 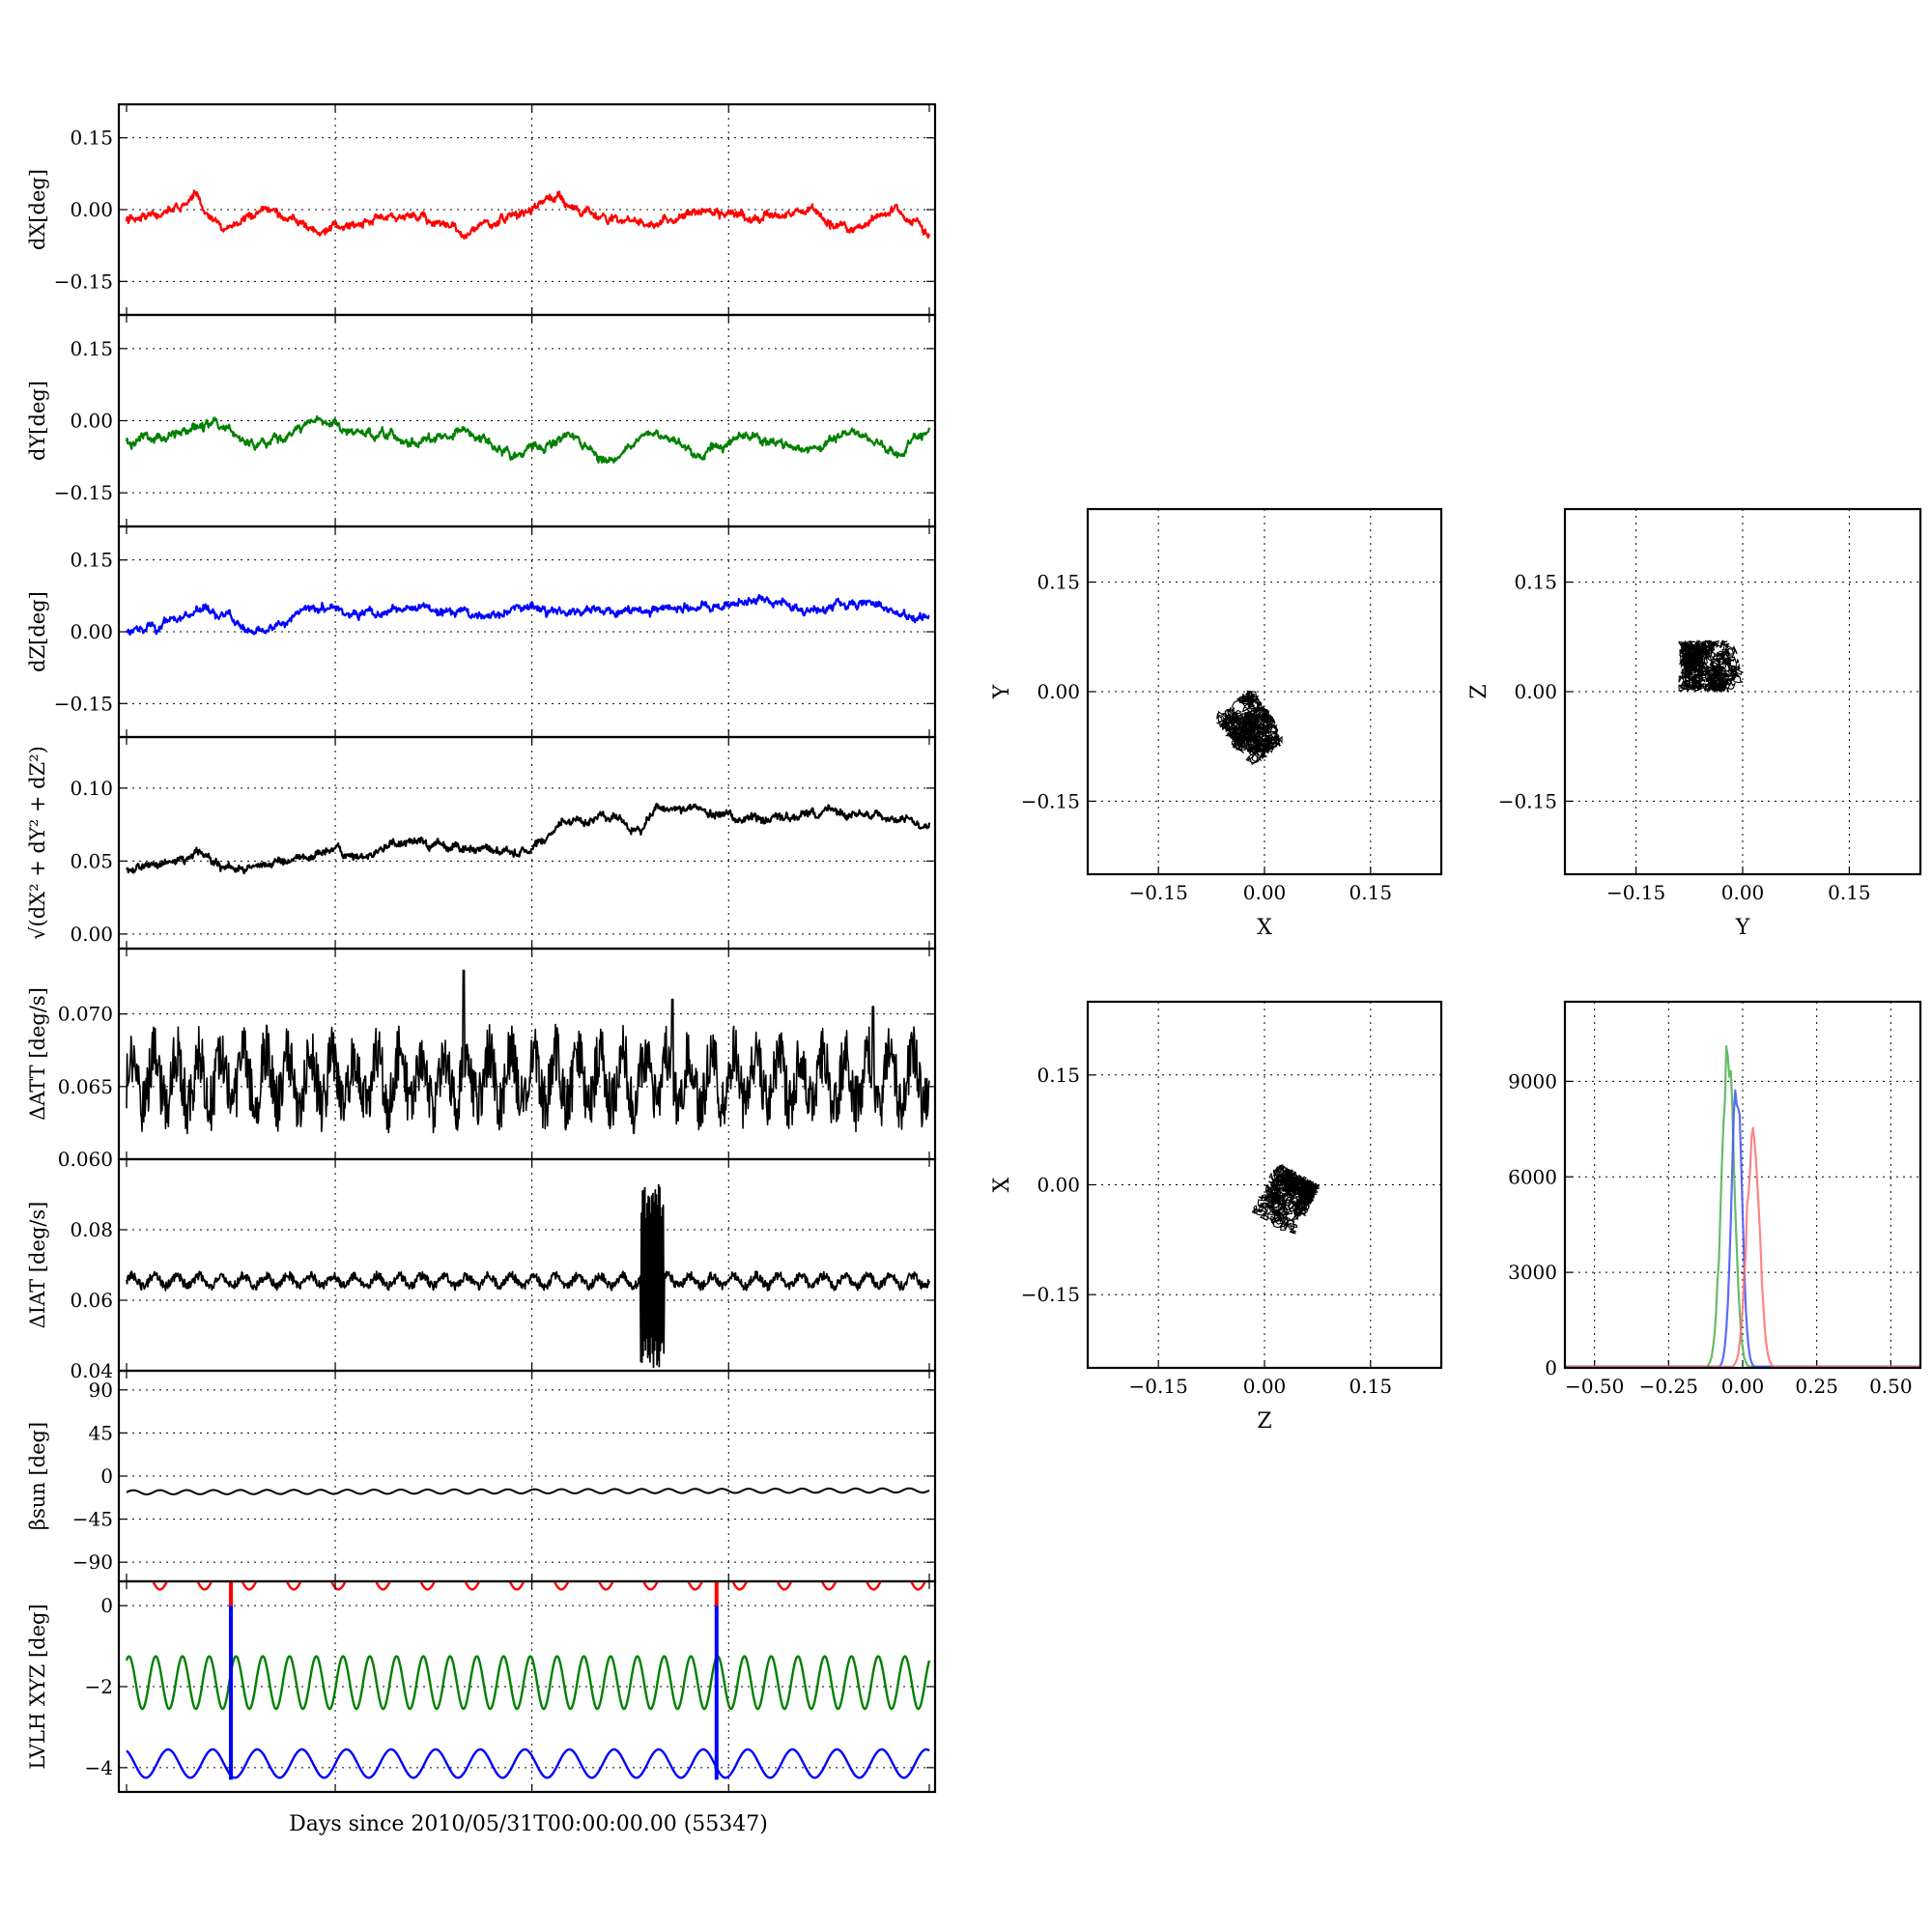 I want to click on panel-histogram: −0.50 −0.25 0.00 0.25 0.50 9000 6000 3000 0, so click(x=1715, y=1199).